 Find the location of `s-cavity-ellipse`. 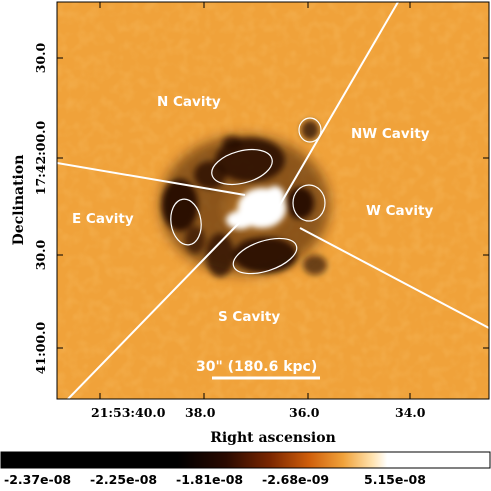

s-cavity-ellipse is located at coordinates (265, 256).